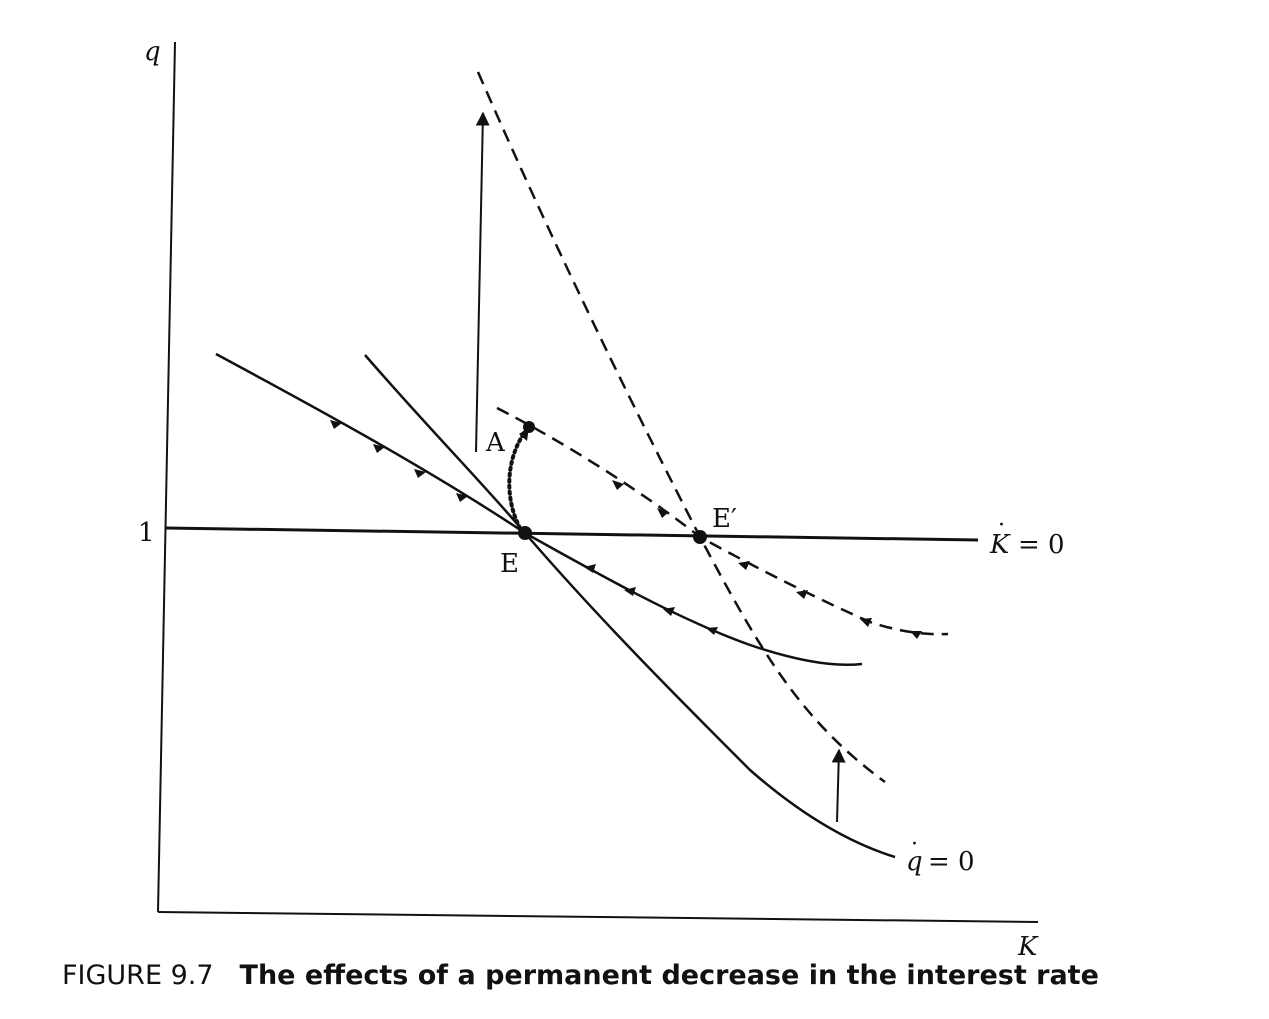 Image resolution: width=1269 pixels, height=1019 pixels. Describe the element at coordinates (138, 975) in the screenshot. I see `figure-number: FIGURE 9.7` at that location.